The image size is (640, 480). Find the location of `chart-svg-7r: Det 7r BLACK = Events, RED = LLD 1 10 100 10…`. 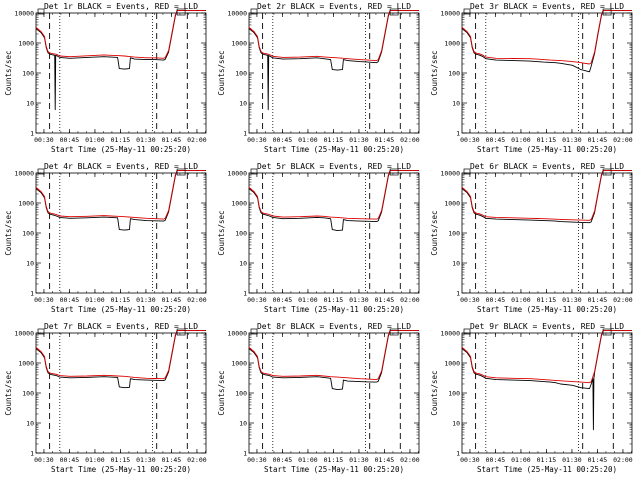

chart-svg-7r: Det 7r BLACK = Events, RED = LLD 1 10 100 10… is located at coordinates (105, 398).